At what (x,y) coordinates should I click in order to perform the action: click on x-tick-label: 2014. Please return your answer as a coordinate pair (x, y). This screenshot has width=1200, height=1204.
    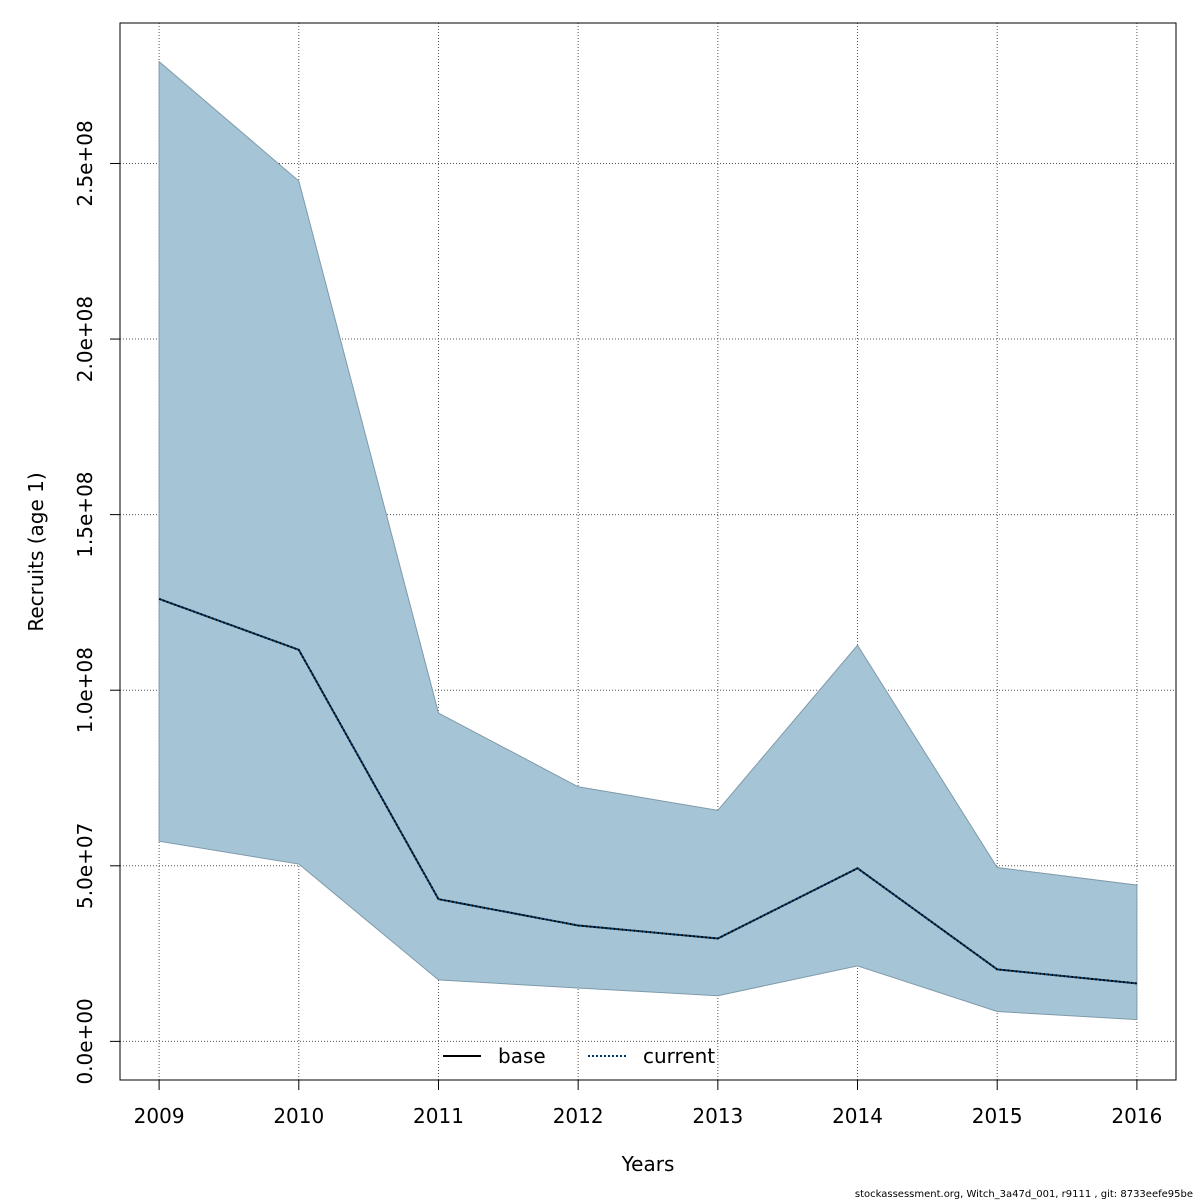
    Looking at the image, I should click on (857, 1116).